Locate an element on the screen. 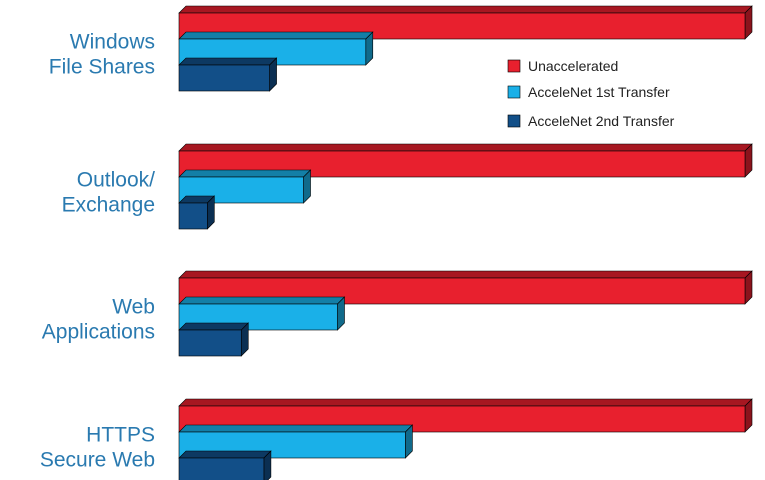 The height and width of the screenshot is (480, 765). legend-label: AcceleNet 2nd Transfer is located at coordinates (601, 121).